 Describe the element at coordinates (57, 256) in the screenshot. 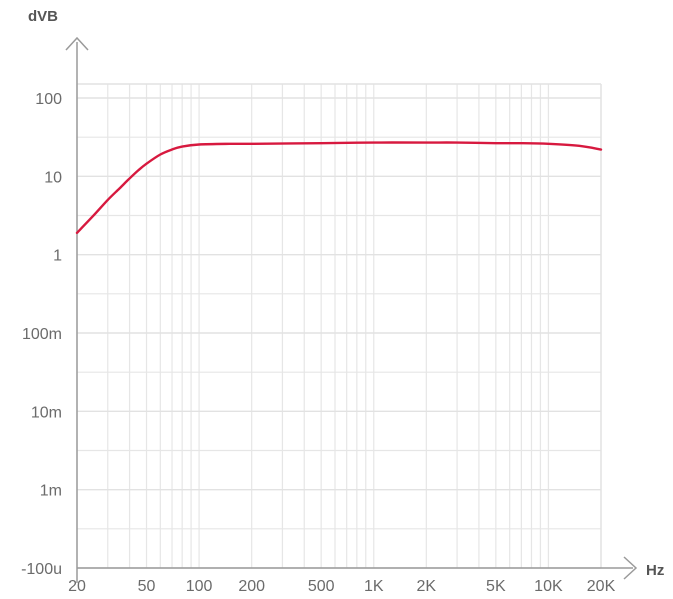

I see `y-tick-label: 1` at that location.